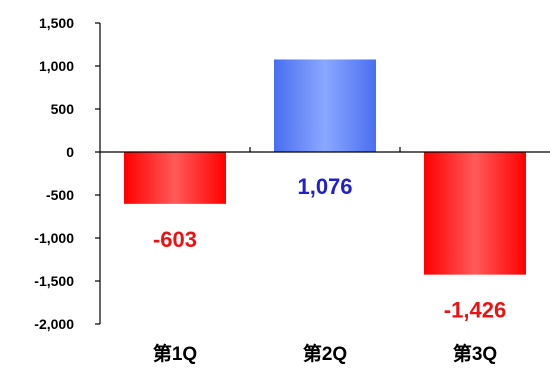  Describe the element at coordinates (475, 310) in the screenshot. I see `data-label-3: -1,426` at that location.